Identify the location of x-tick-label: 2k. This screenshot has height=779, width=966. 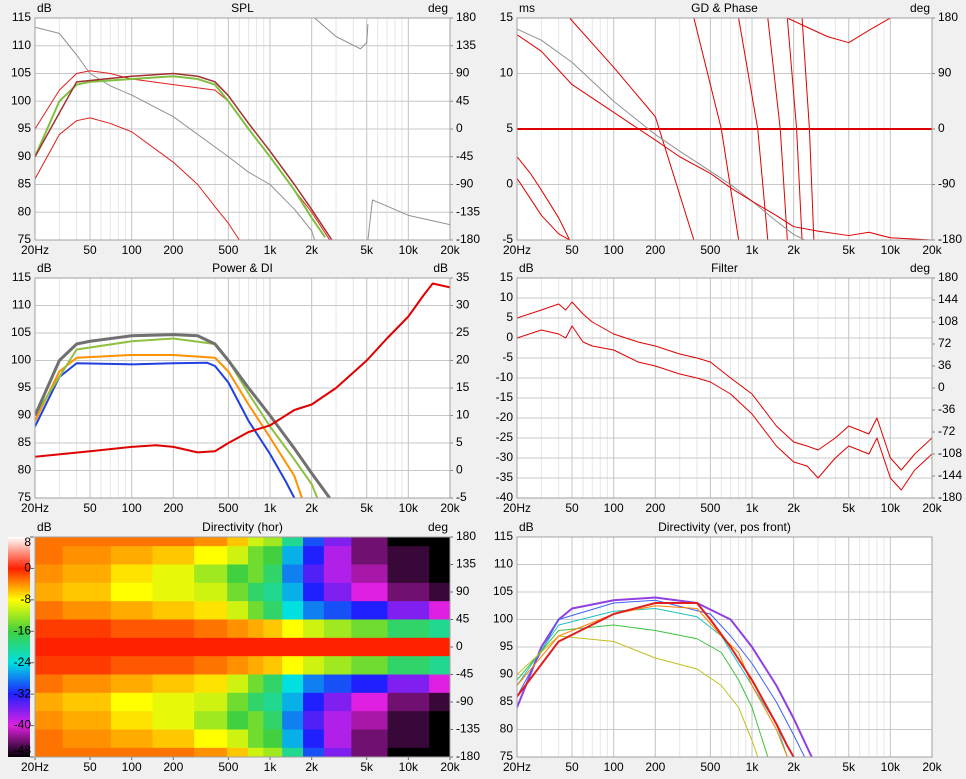
(794, 508).